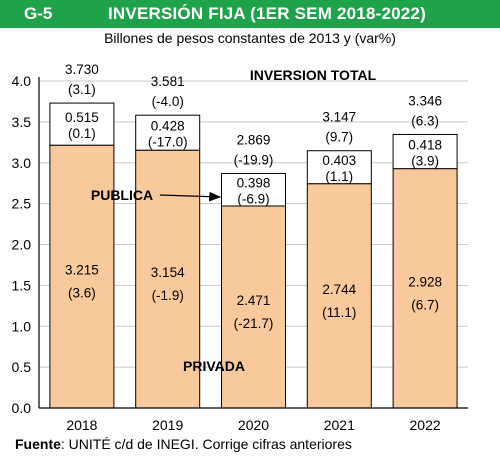 The image size is (500, 460). Describe the element at coordinates (82, 89) in the screenshot. I see `data-label-total-var: (3.1)` at that location.